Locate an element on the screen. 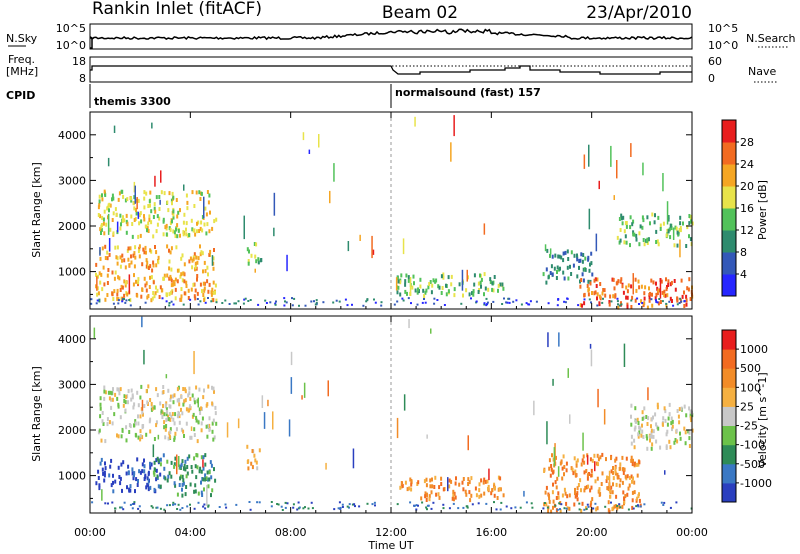  y-tick-label: 2000 is located at coordinates (72, 226).